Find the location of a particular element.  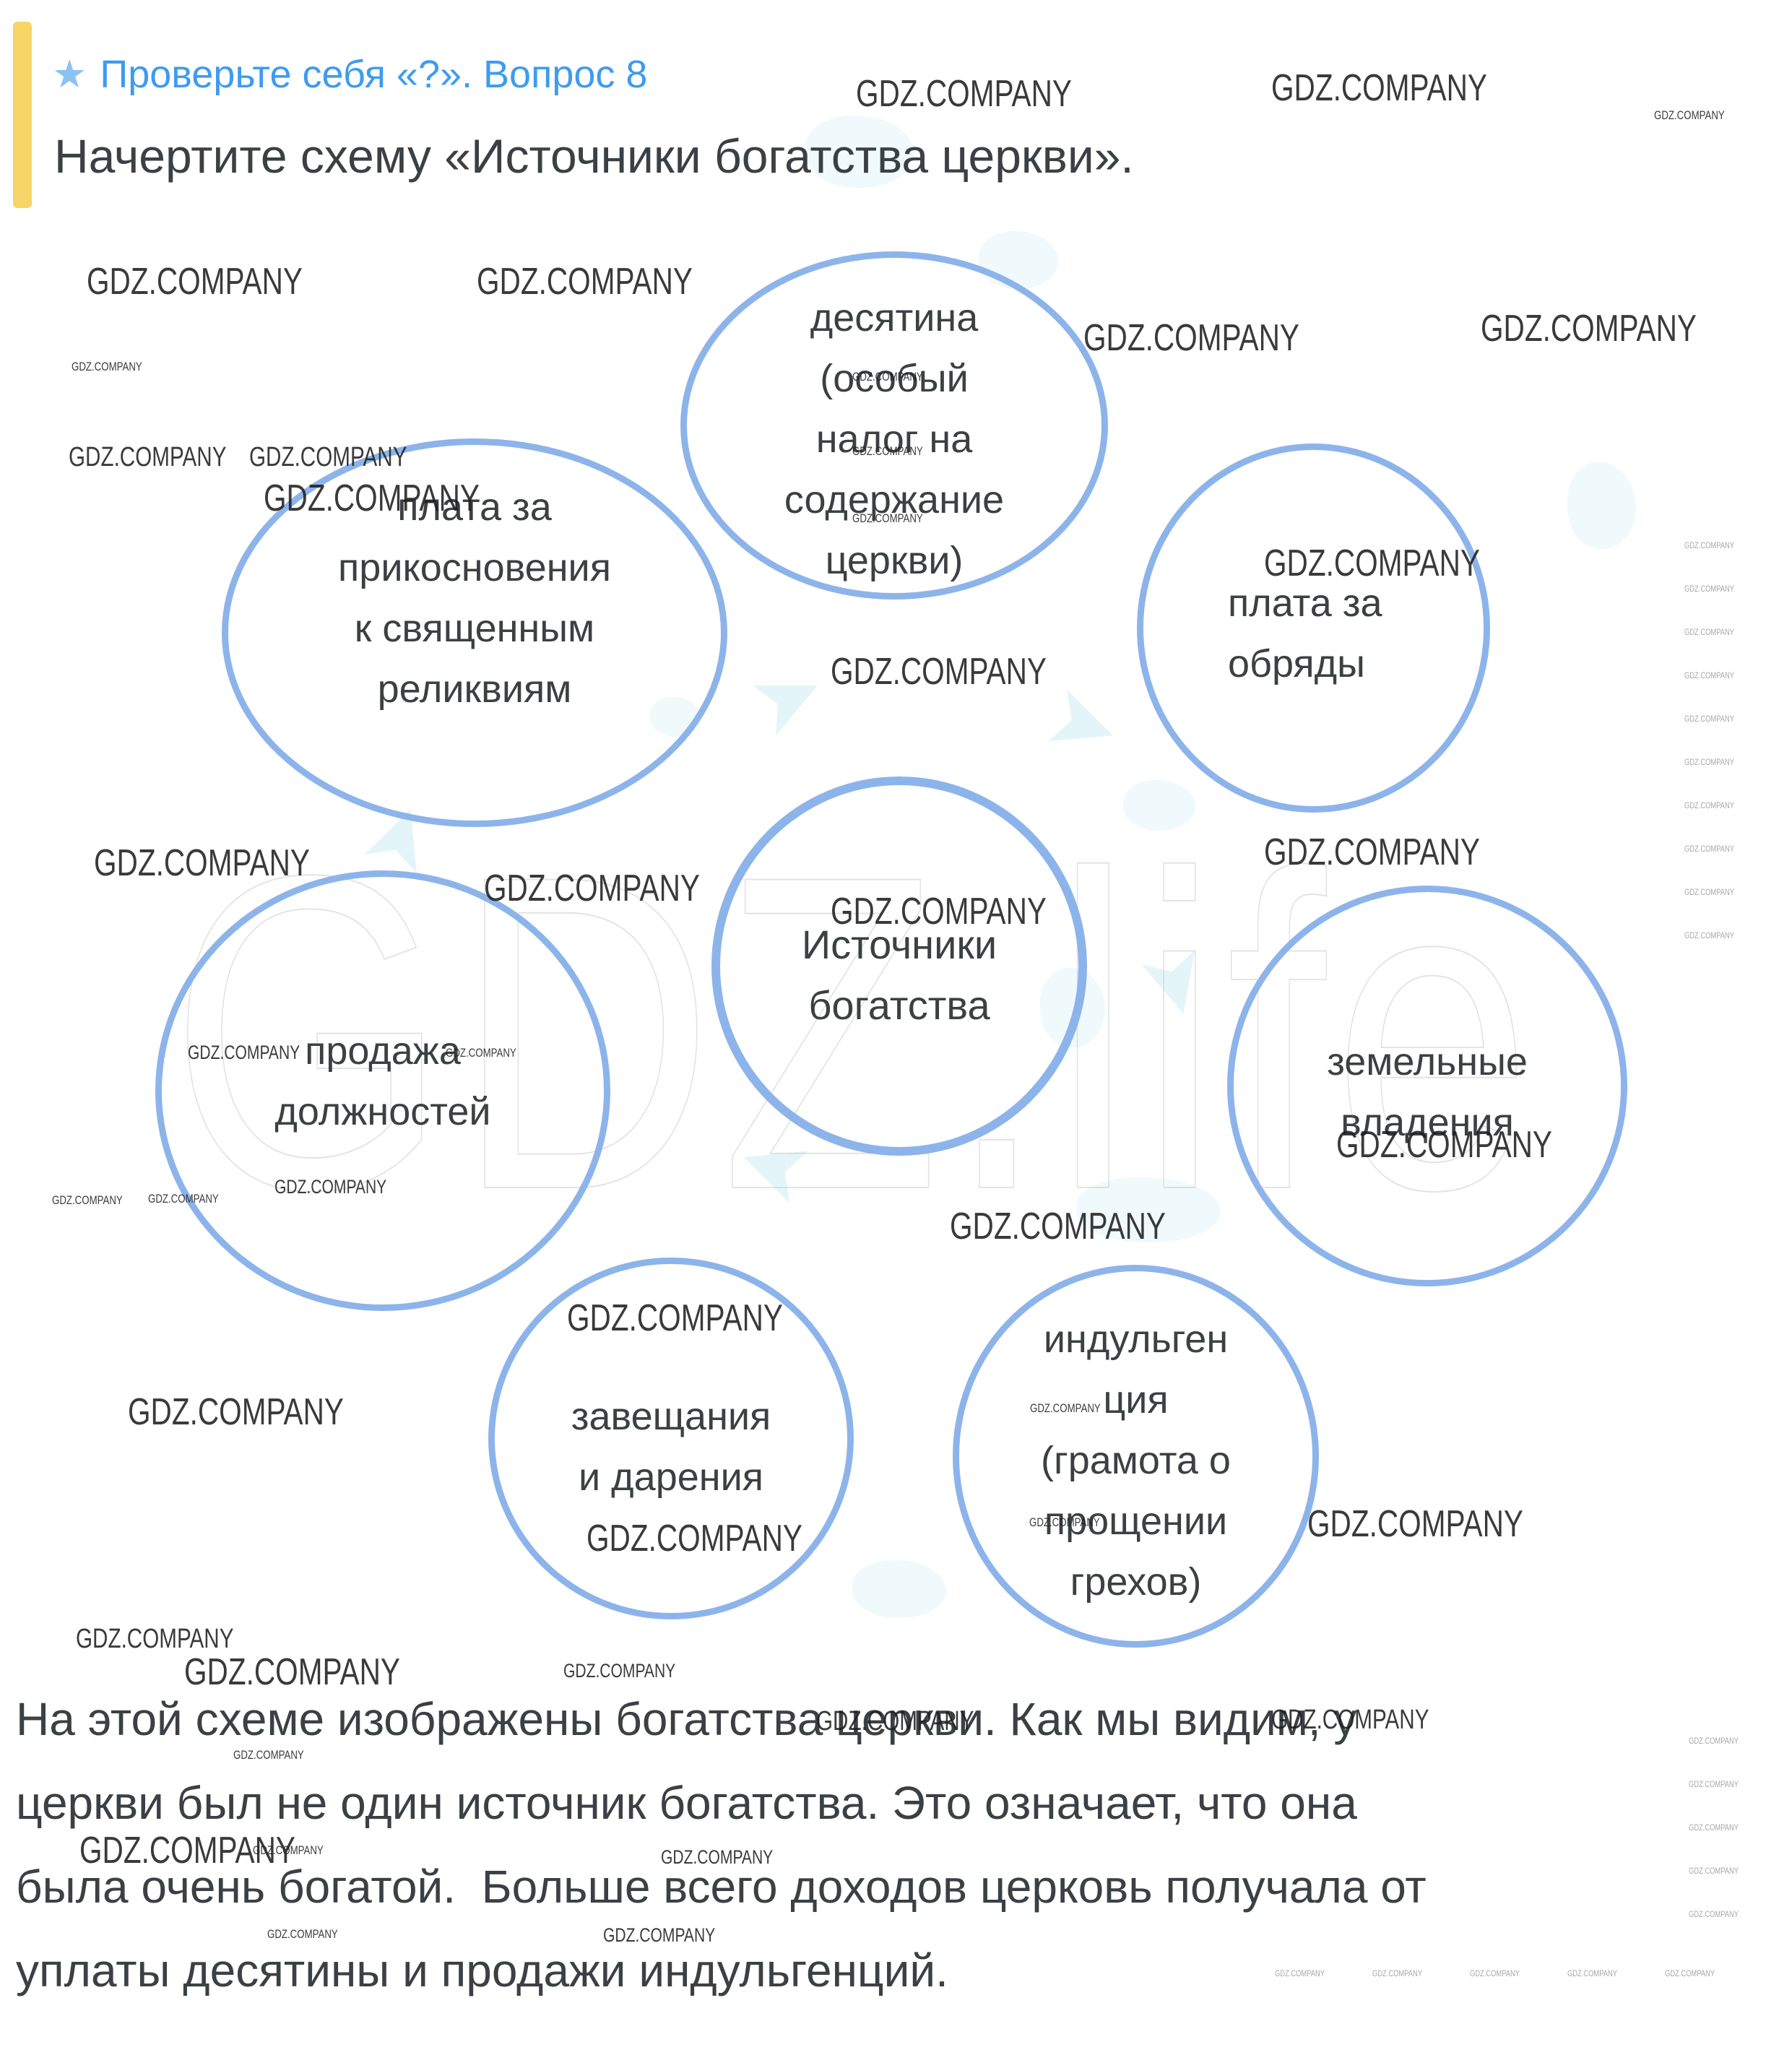

node-line: содержание is located at coordinates (894, 500).